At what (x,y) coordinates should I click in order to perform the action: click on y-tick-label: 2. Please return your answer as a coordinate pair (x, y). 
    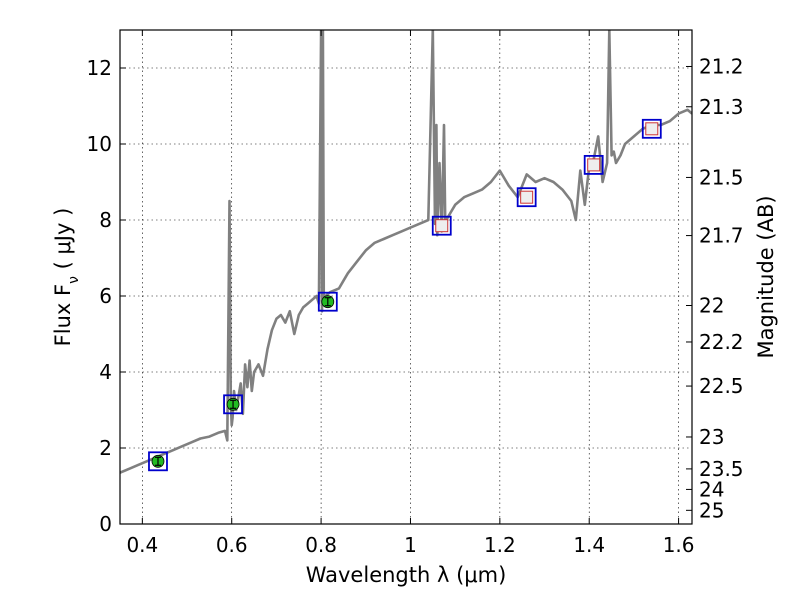
    Looking at the image, I should click on (105, 448).